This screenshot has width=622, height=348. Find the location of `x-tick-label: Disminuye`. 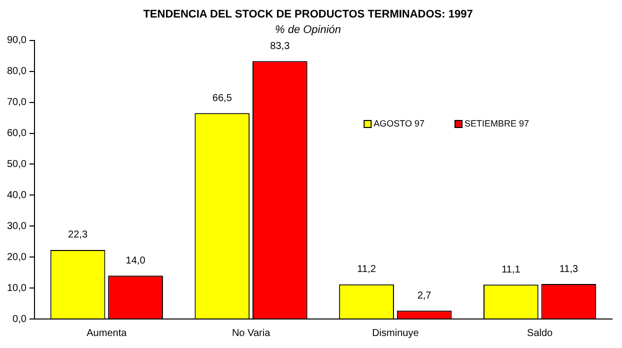

x-tick-label: Disminuye is located at coordinates (396, 333).